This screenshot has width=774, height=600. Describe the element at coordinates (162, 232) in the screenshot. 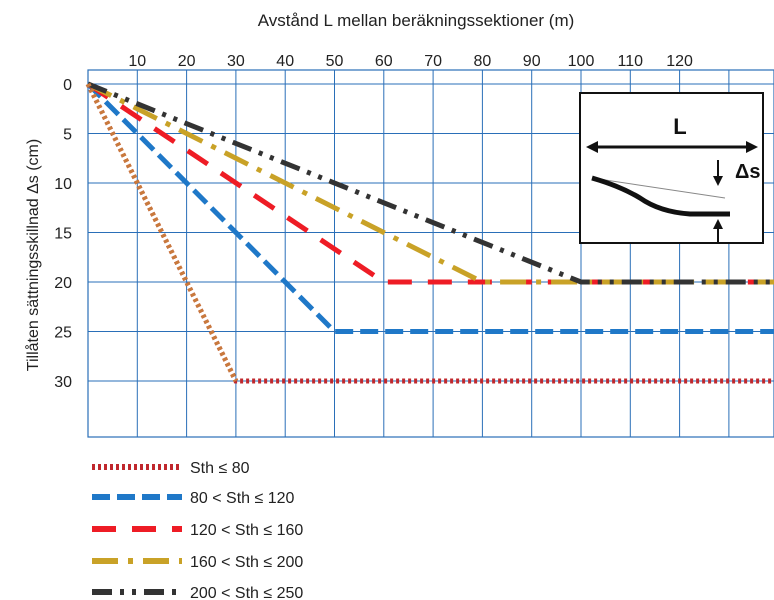

I see `series-line-extra` at that location.